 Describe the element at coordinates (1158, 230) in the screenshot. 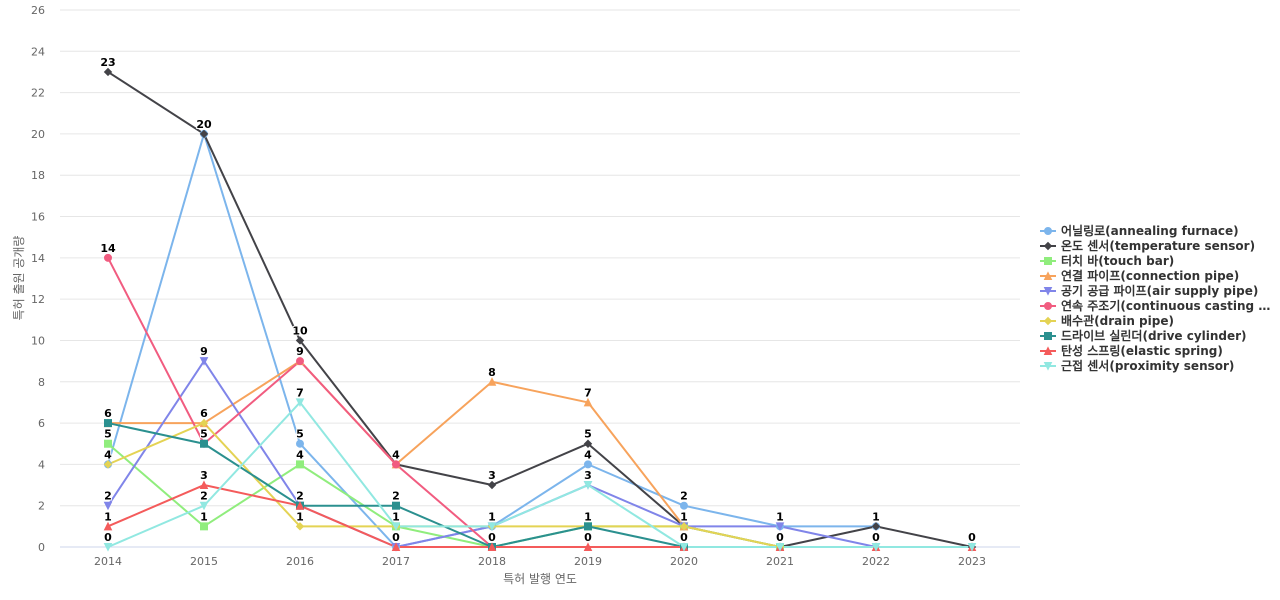

I see `legend-item: 어닐링로(annealing furnace)` at that location.